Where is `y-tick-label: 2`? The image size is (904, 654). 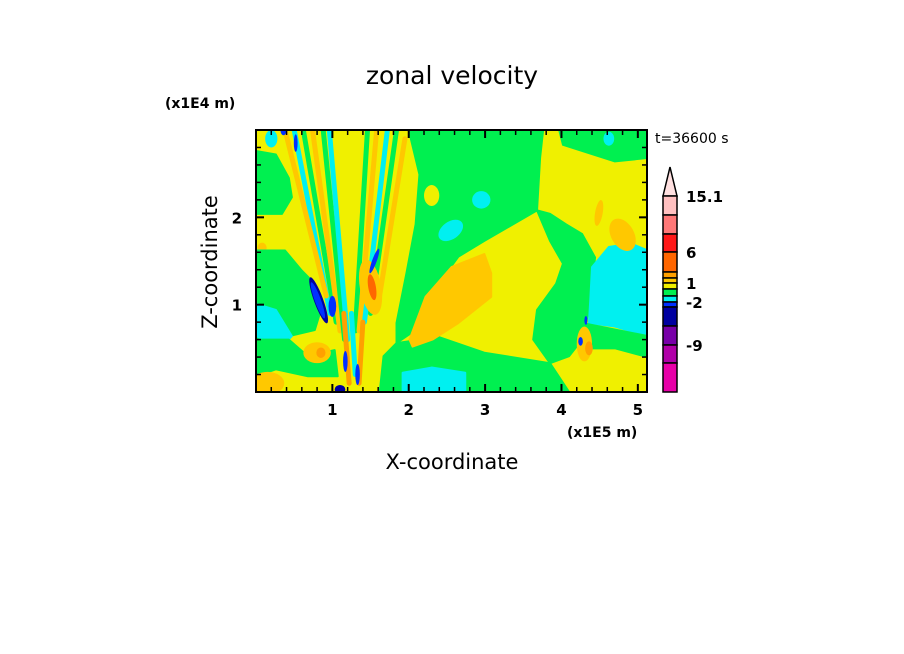
y-tick-label: 2 is located at coordinates (237, 218).